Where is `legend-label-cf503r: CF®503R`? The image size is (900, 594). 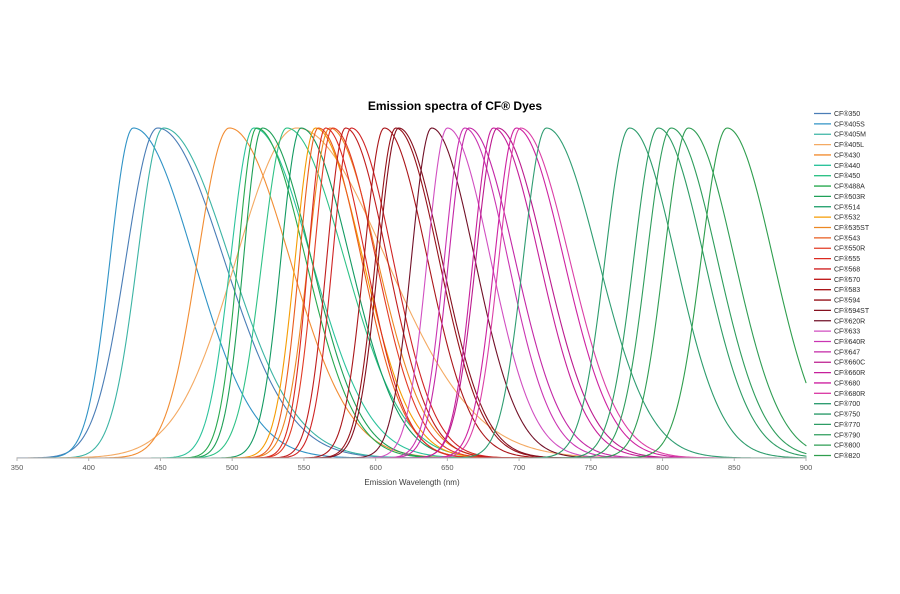
legend-label-cf503r: CF®503R is located at coordinates (849, 197).